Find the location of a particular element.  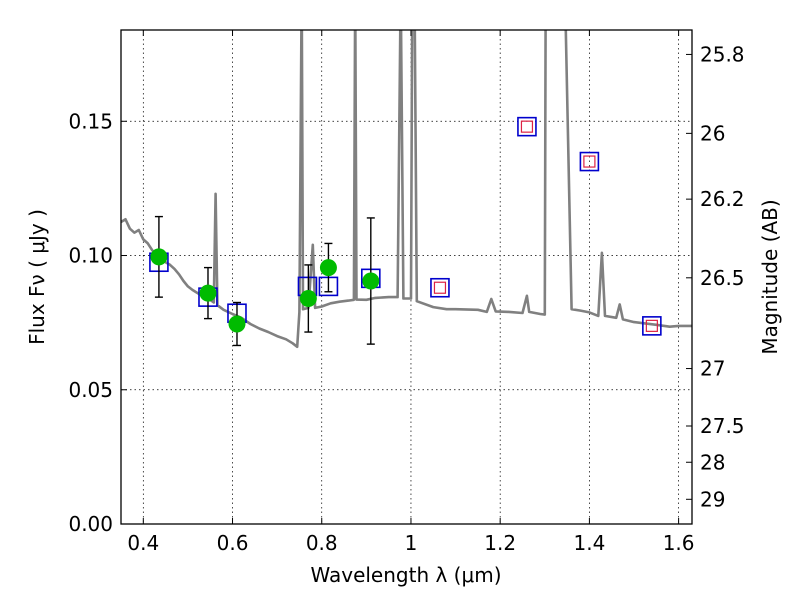

x-axis-title: Wavelength λ (μm) is located at coordinates (405, 575).